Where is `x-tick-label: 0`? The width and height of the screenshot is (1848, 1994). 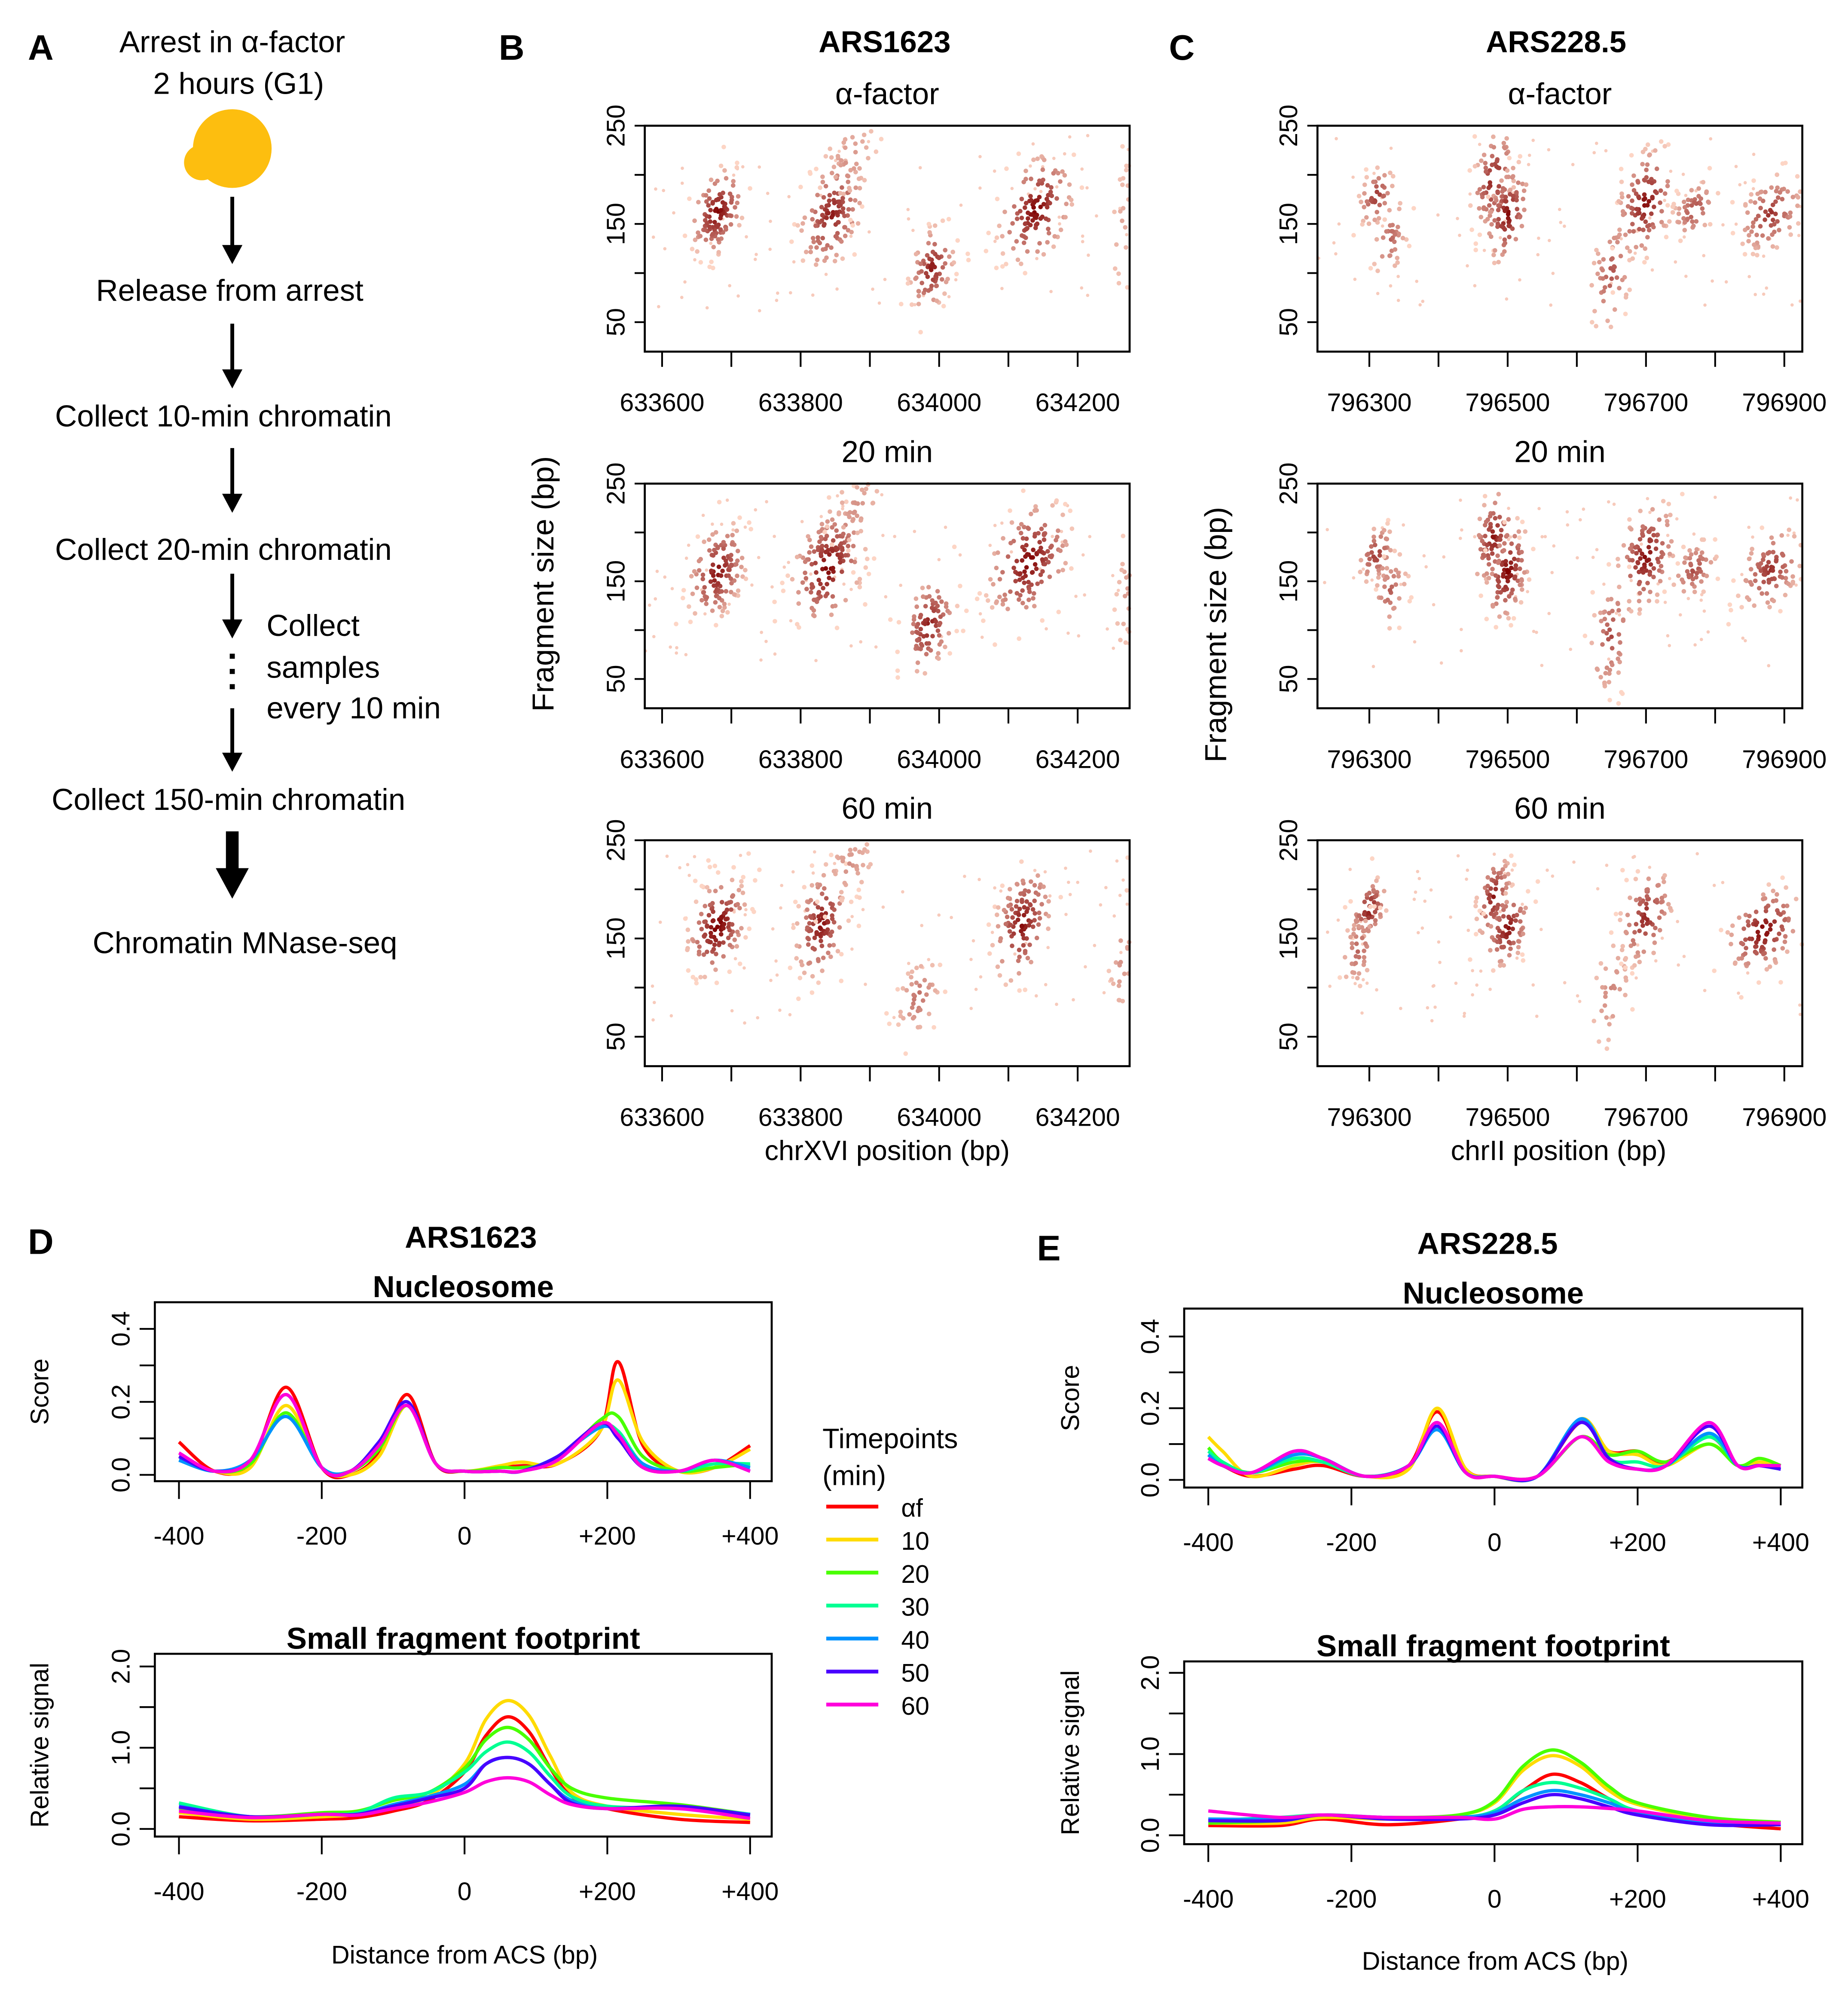 x-tick-label: 0 is located at coordinates (465, 1891).